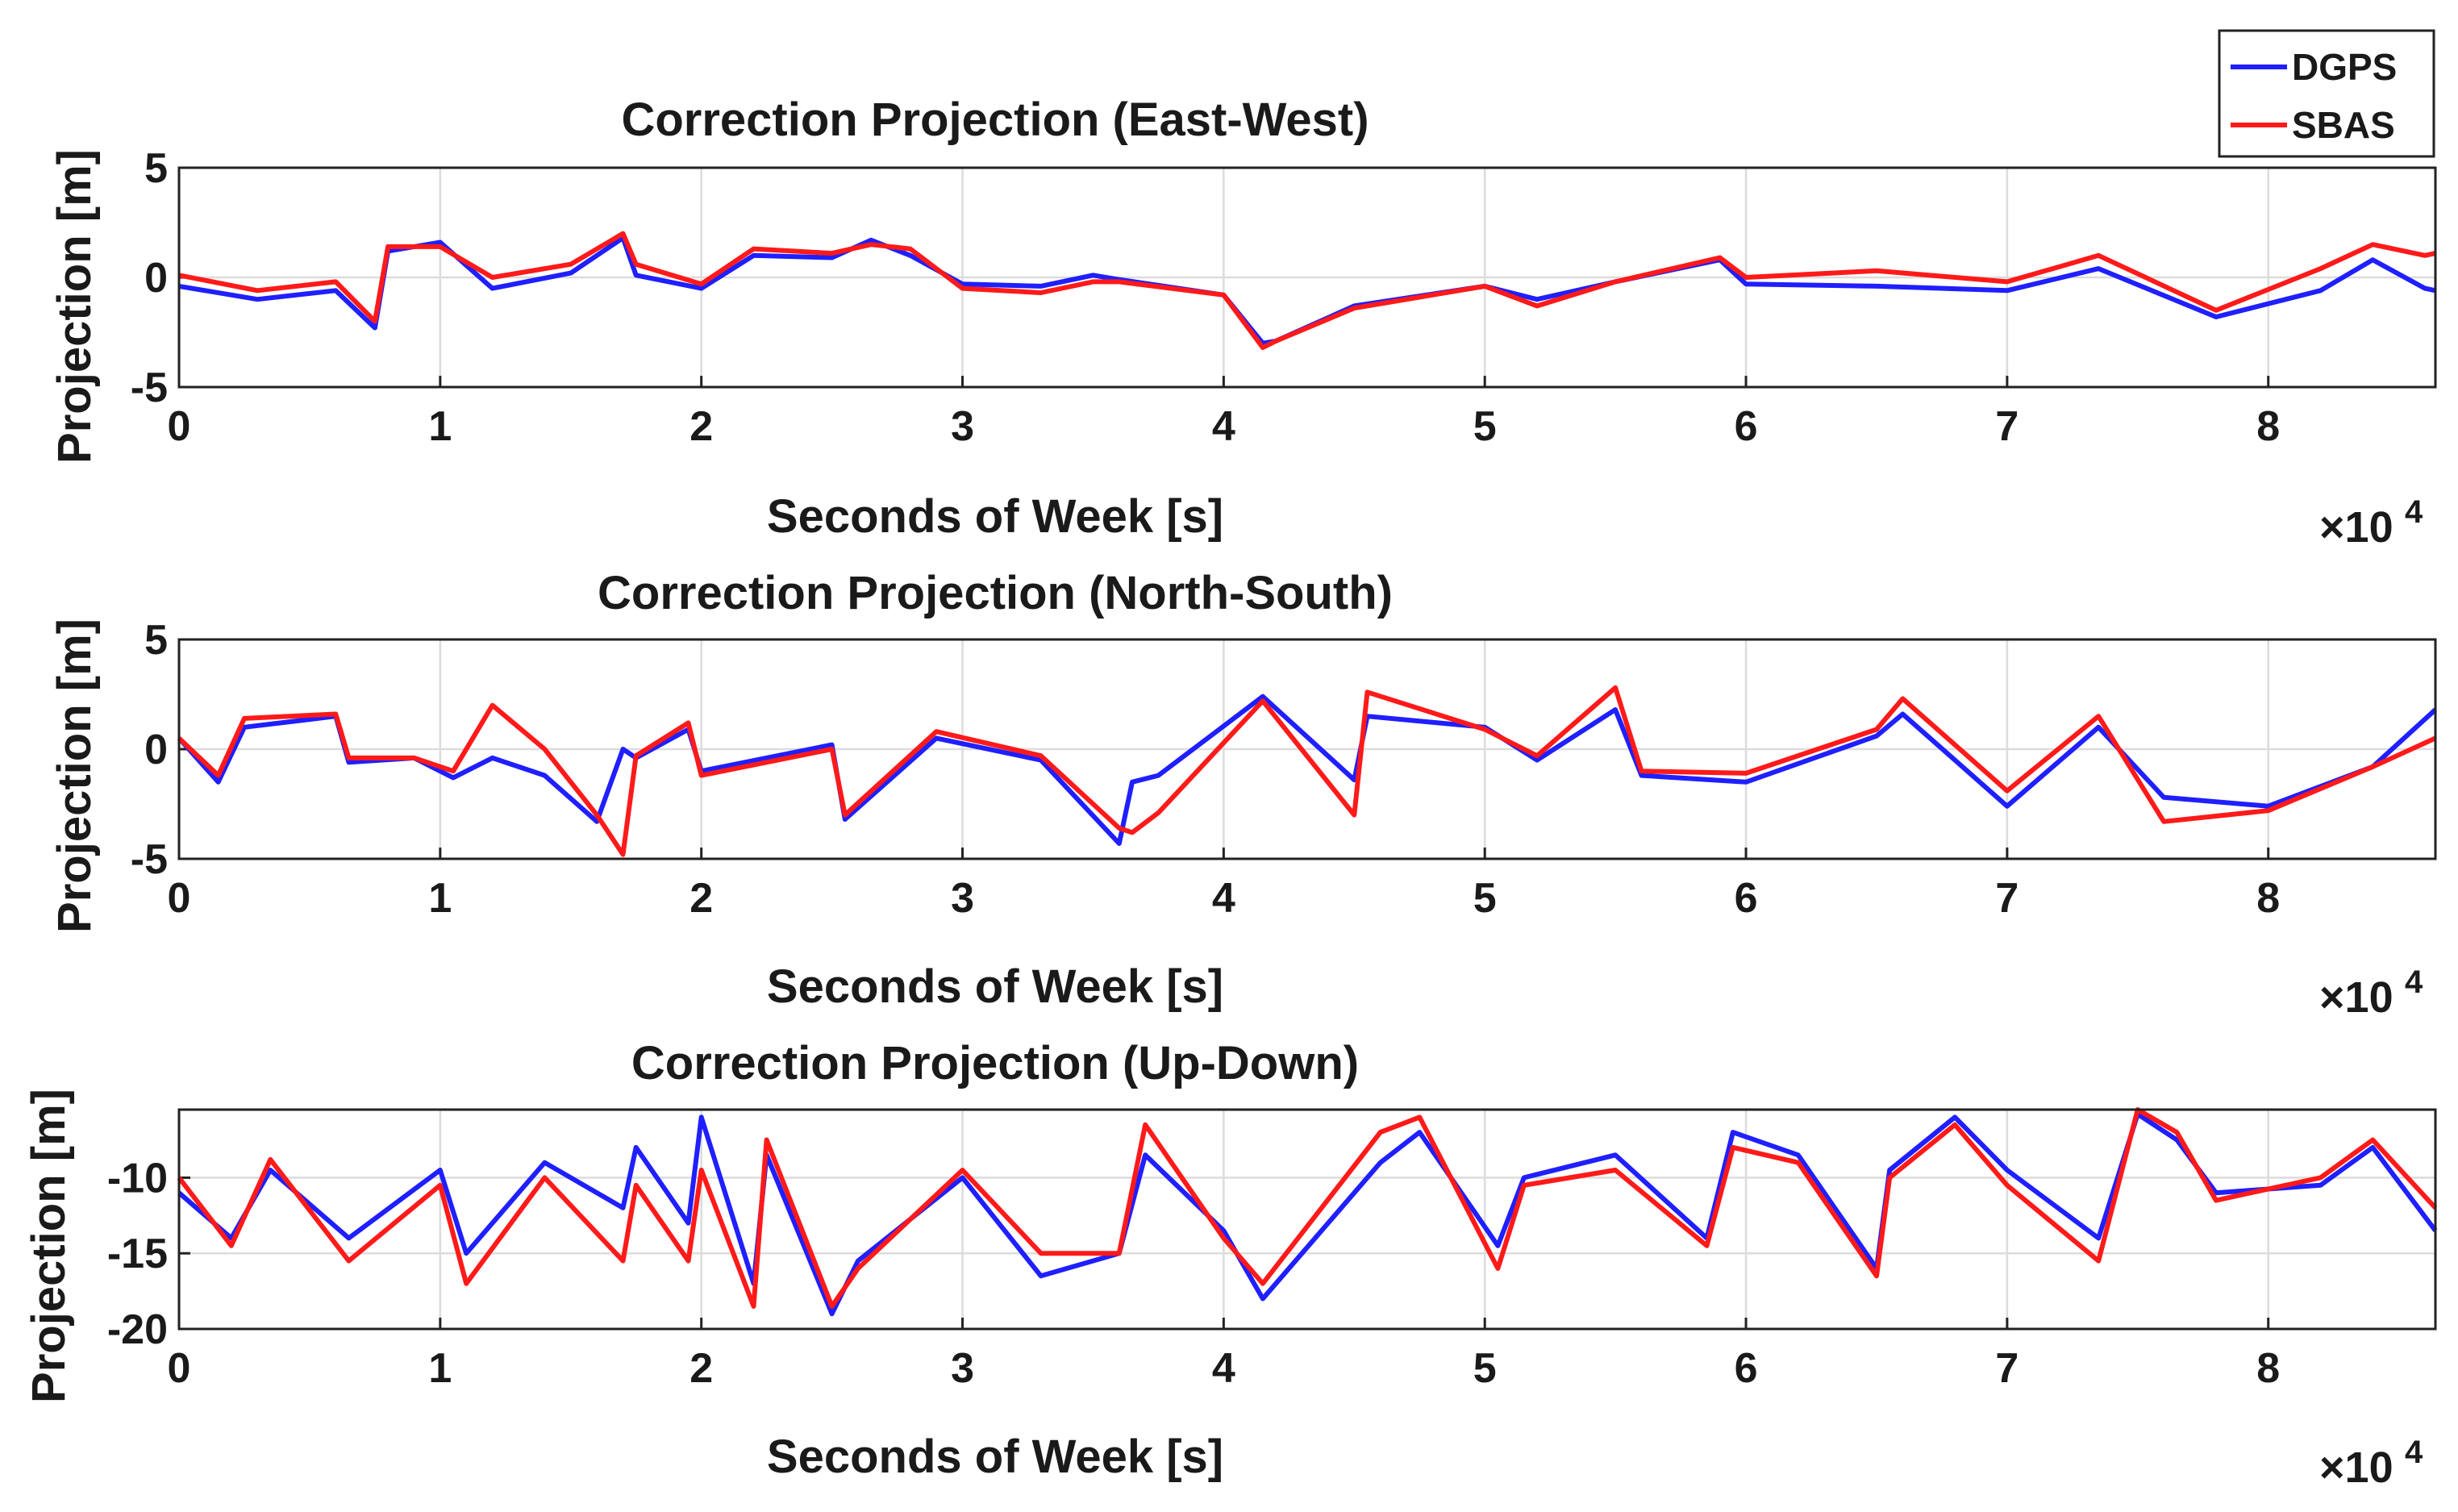  What do you see at coordinates (137, 1329) in the screenshot?
I see `y-tick-label: -20` at bounding box center [137, 1329].